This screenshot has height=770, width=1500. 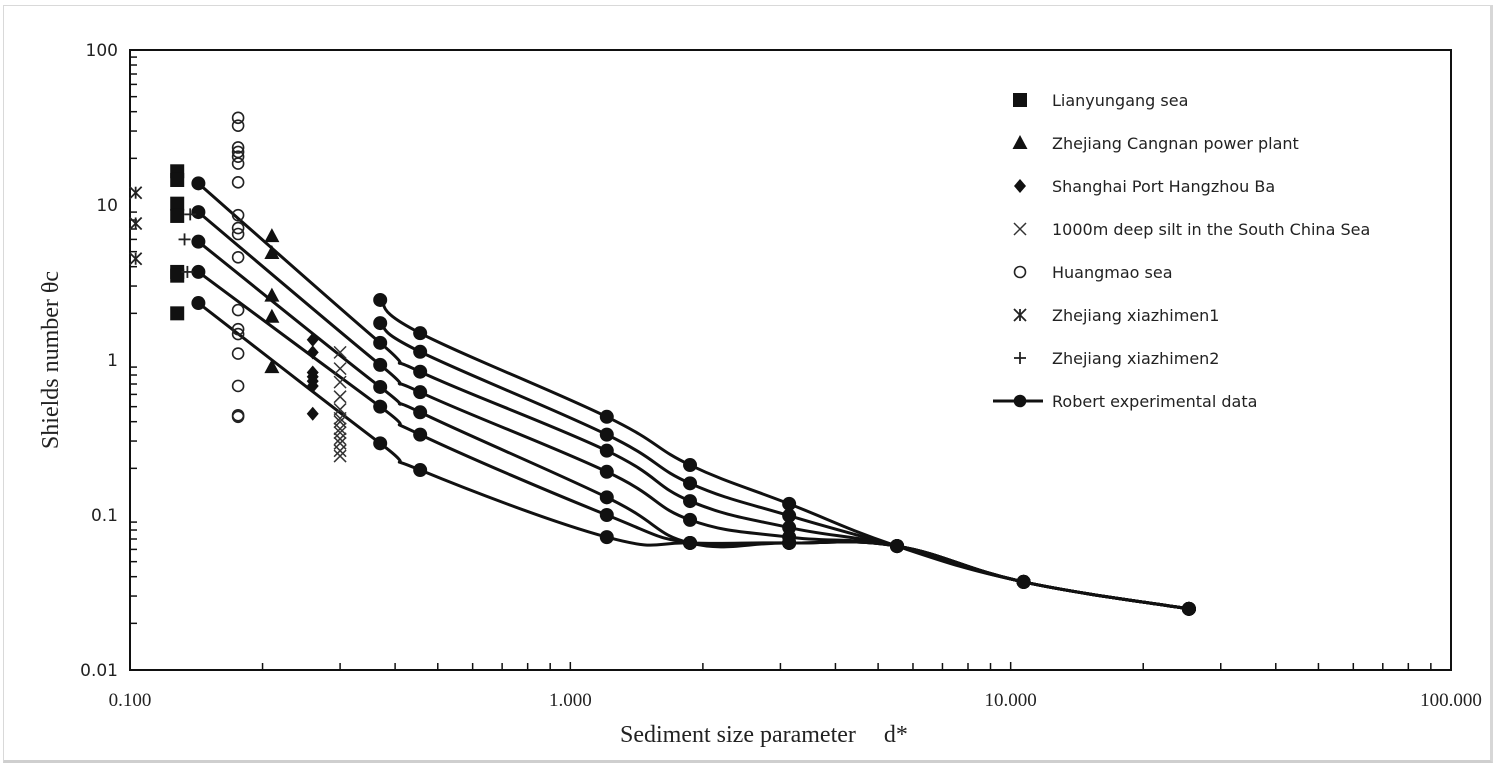 What do you see at coordinates (1163, 186) in the screenshot?
I see `legend-label: Shanghai Port Hangzhou Ba` at bounding box center [1163, 186].